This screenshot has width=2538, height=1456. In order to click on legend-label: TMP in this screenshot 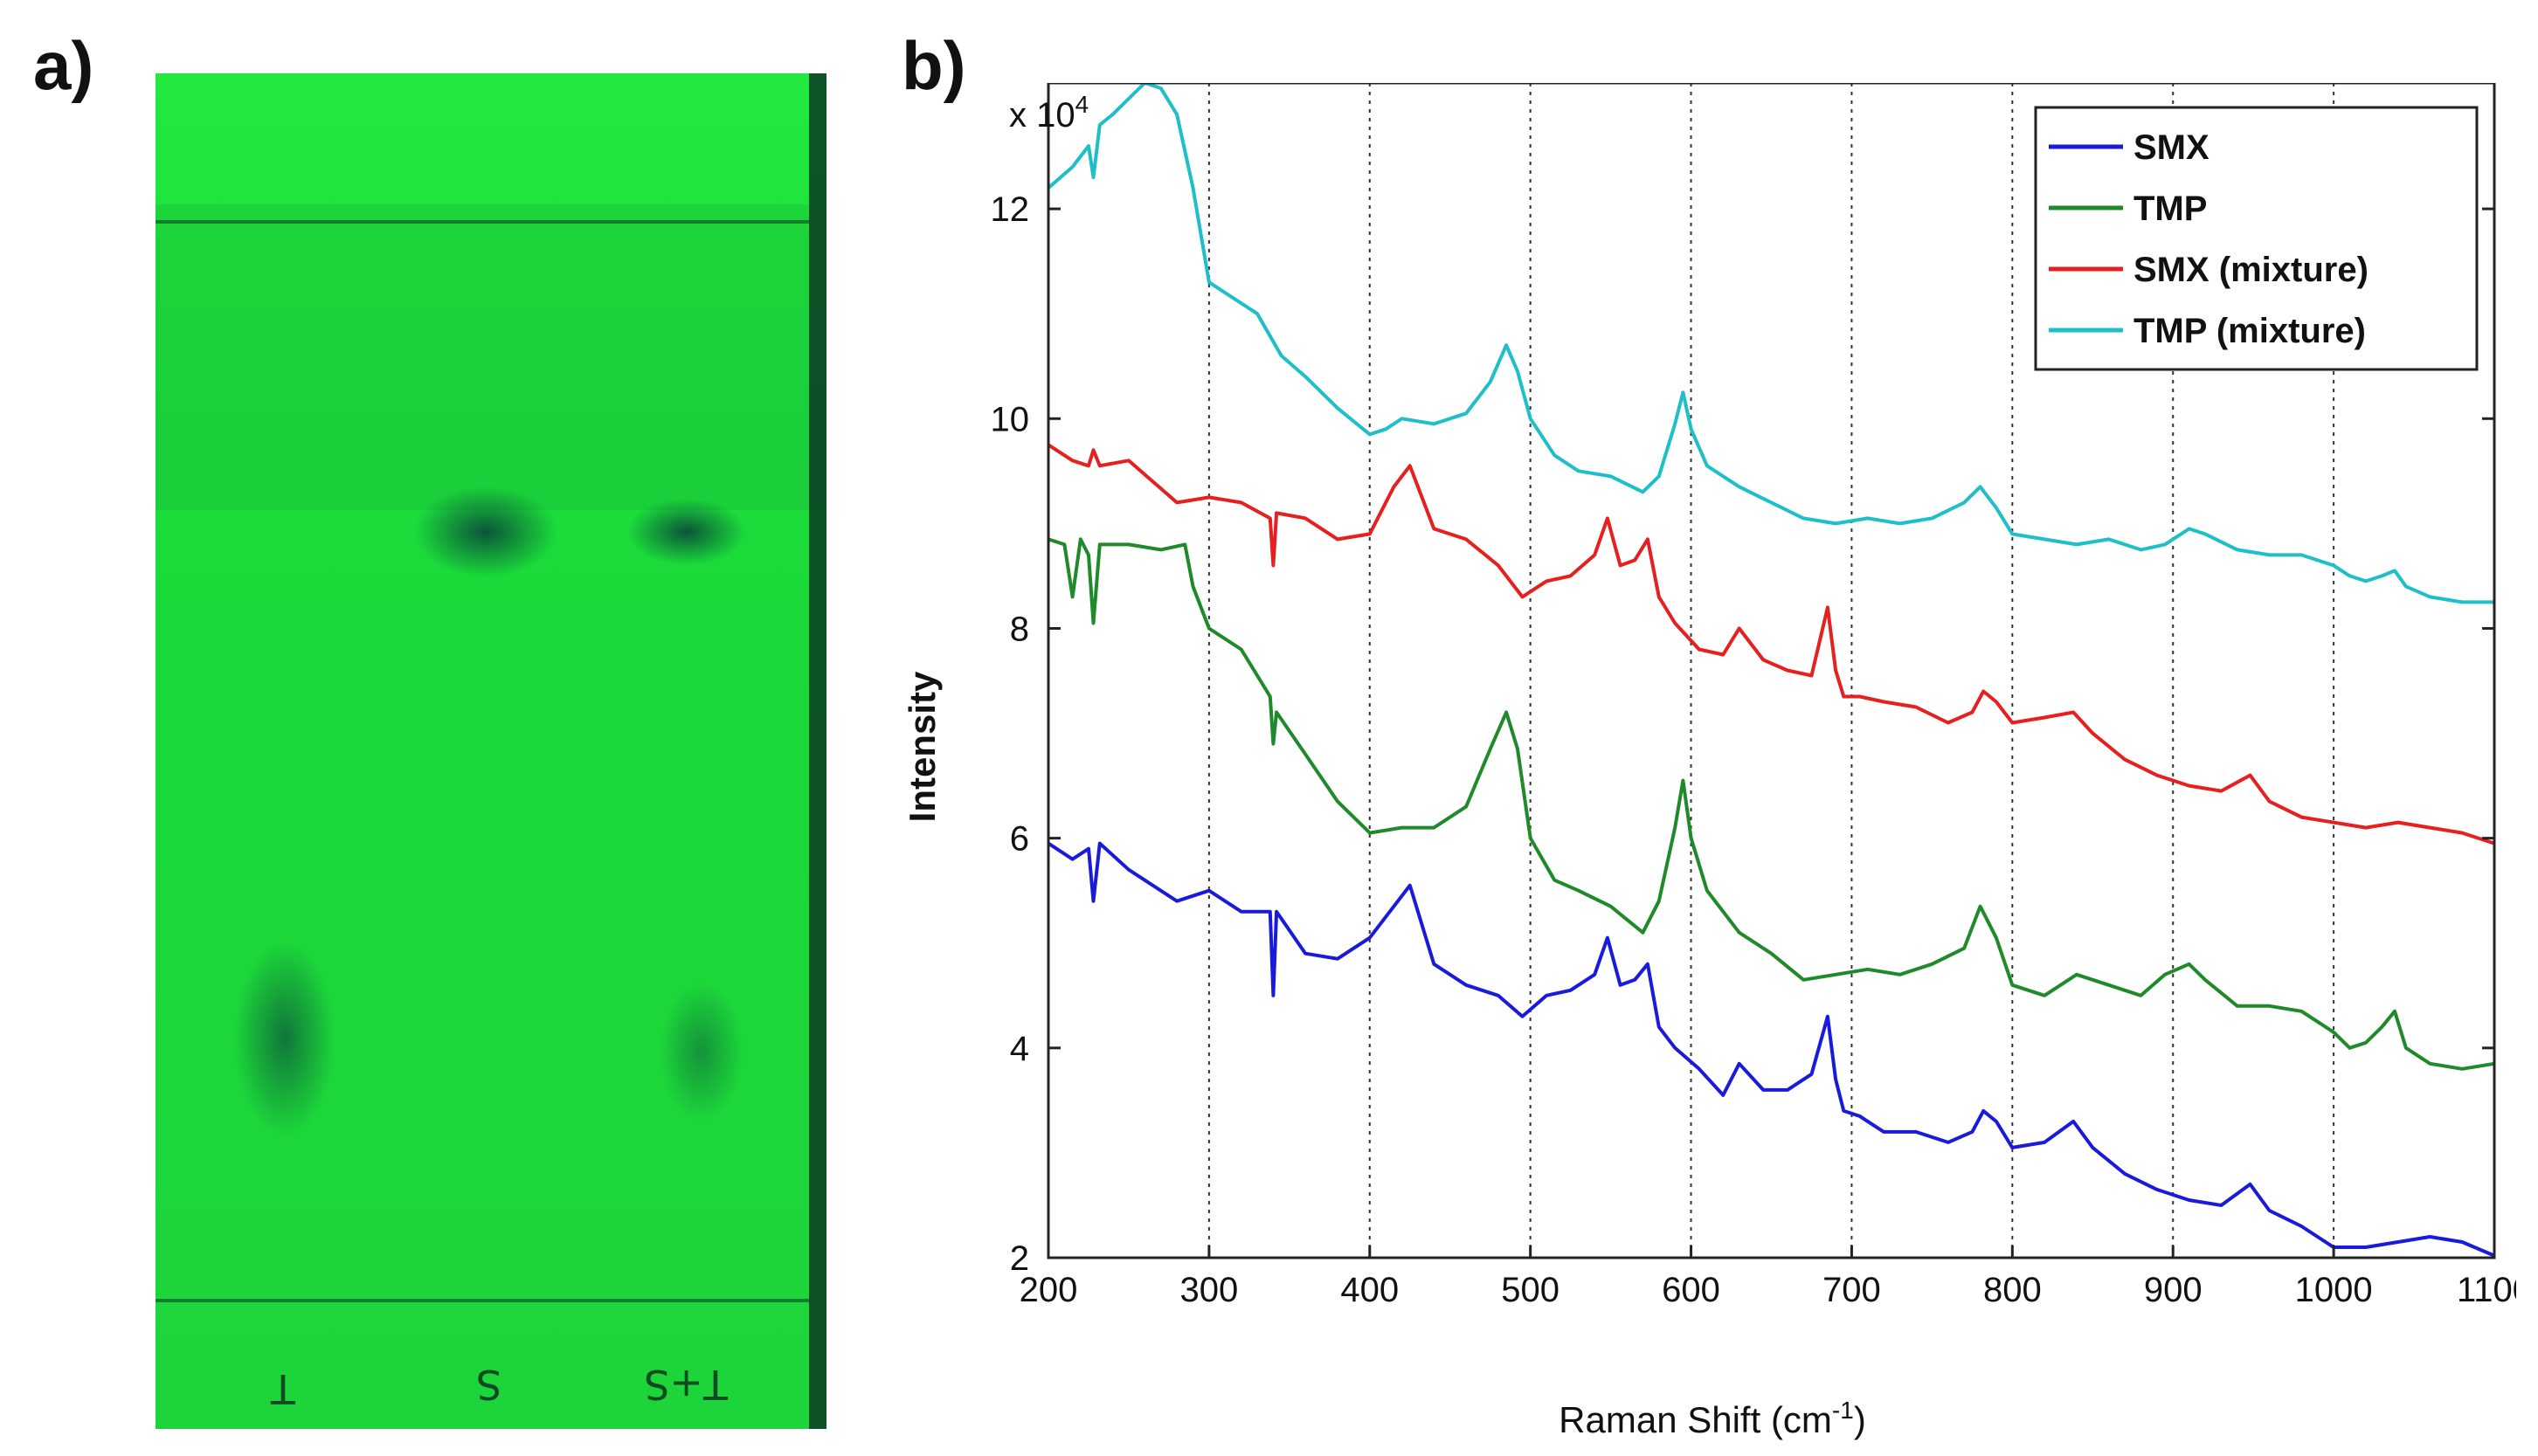, I will do `click(2170, 209)`.